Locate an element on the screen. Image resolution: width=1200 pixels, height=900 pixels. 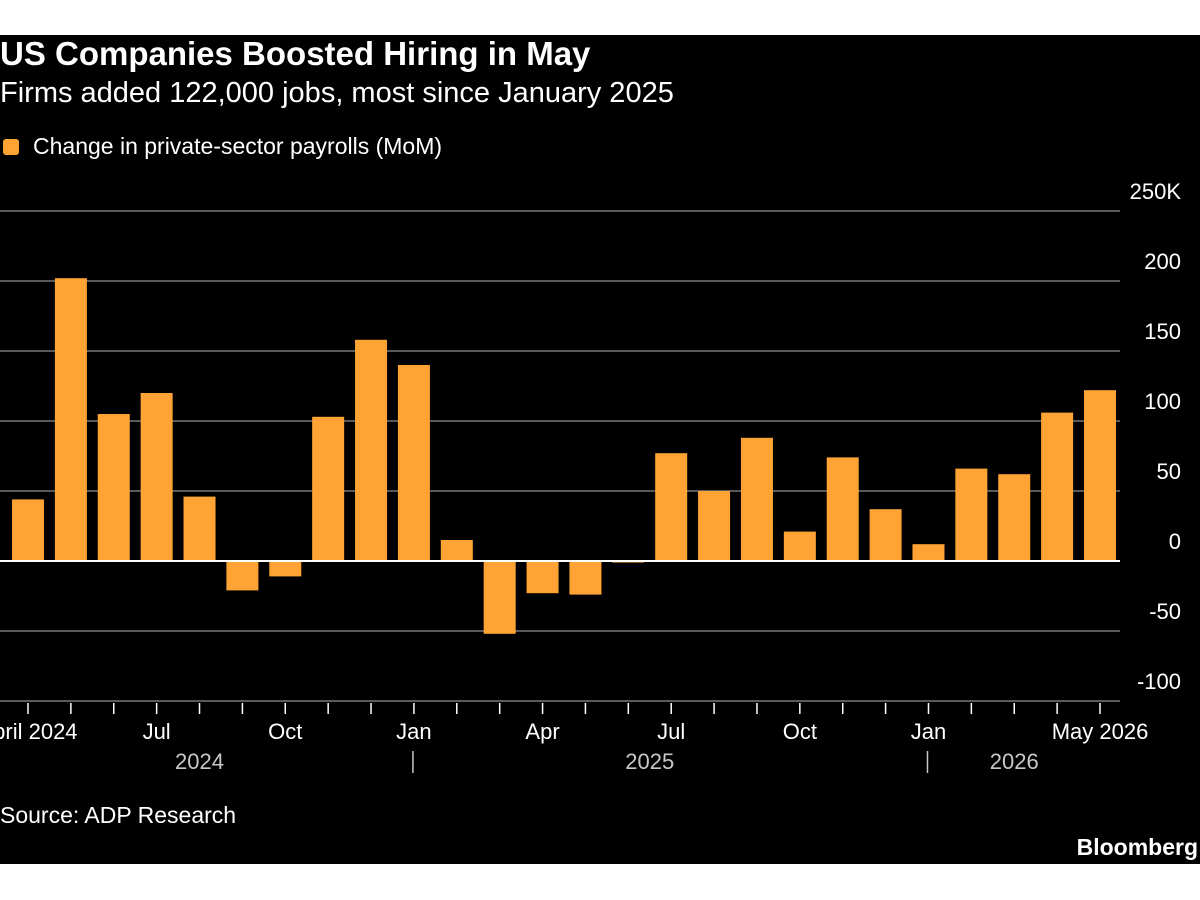
source-note: Source: ADP Research is located at coordinates (118, 815).